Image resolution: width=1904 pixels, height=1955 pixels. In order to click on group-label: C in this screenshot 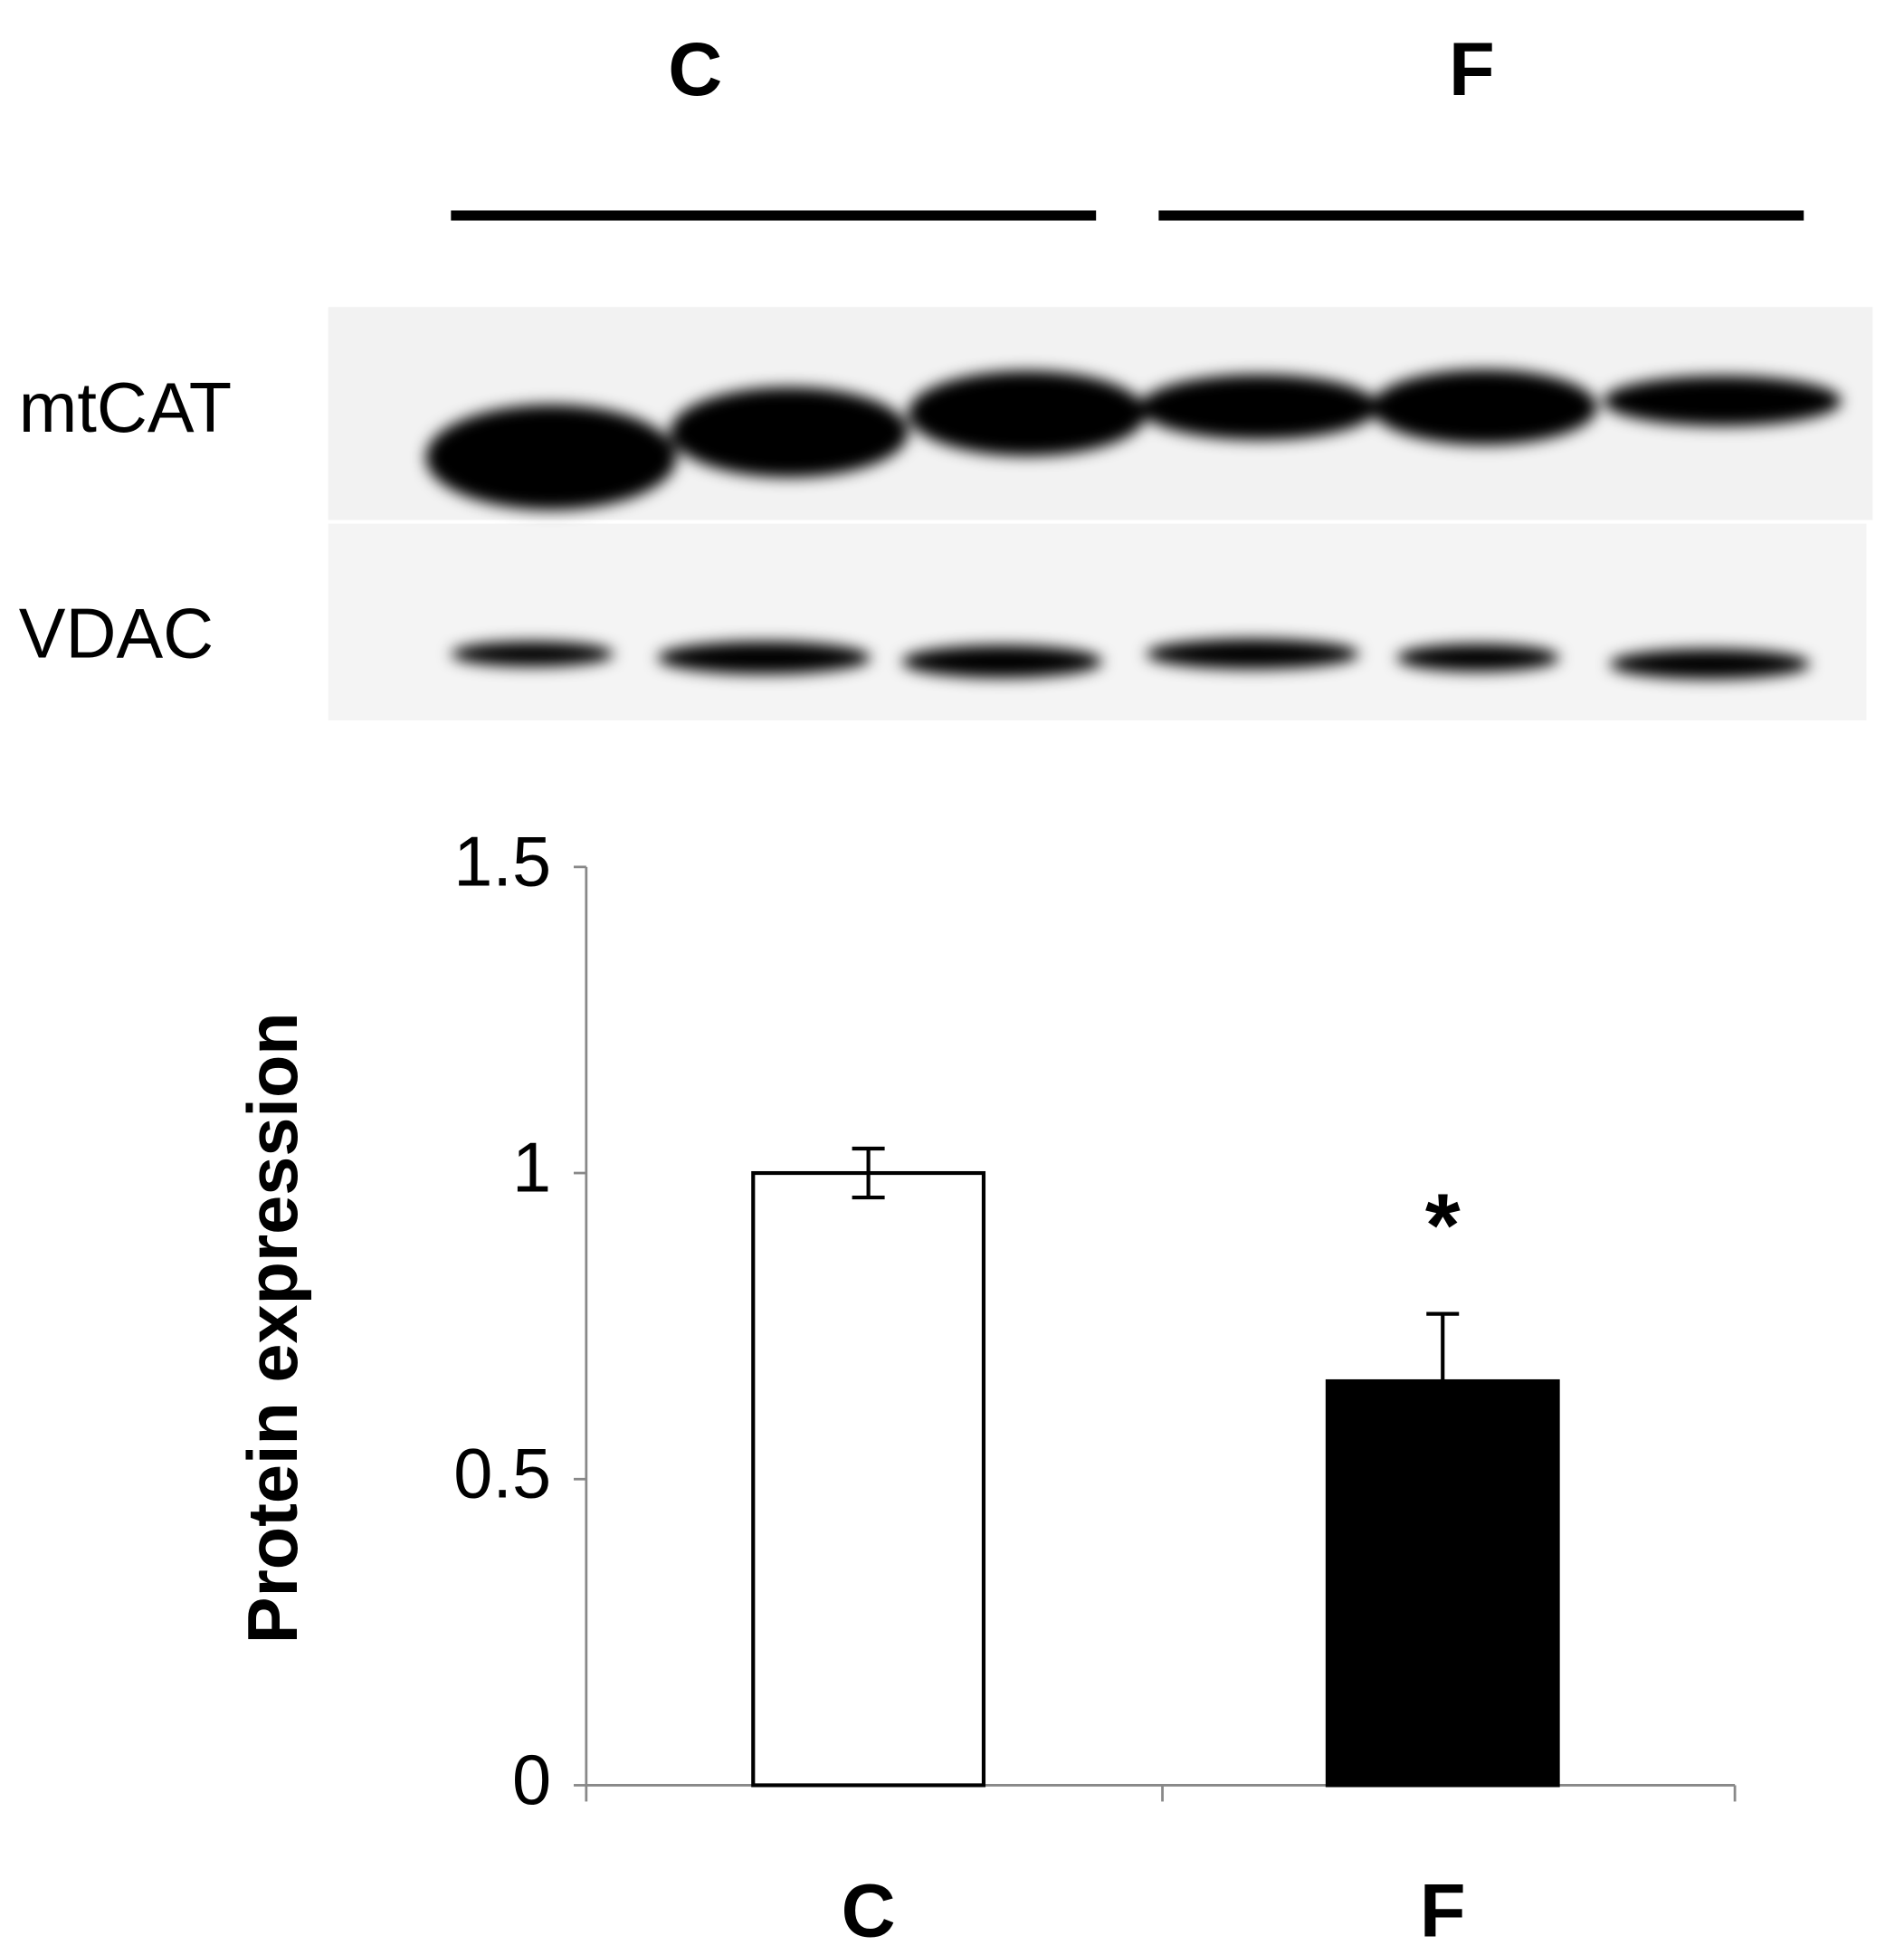, I will do `click(695, 69)`.